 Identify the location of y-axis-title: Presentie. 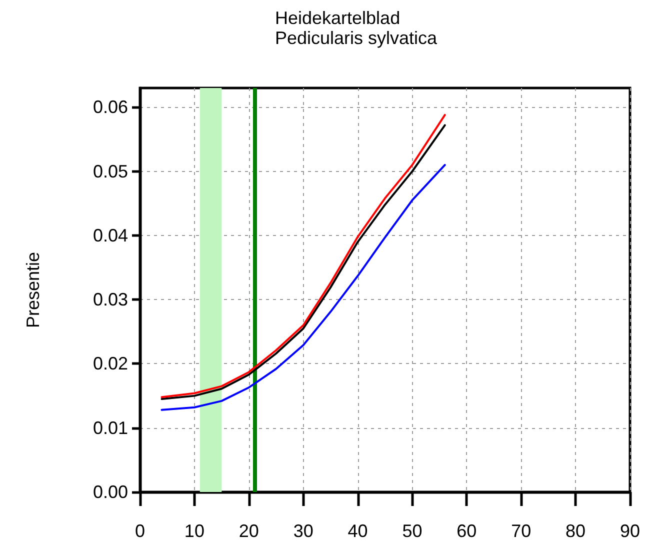
(33, 290).